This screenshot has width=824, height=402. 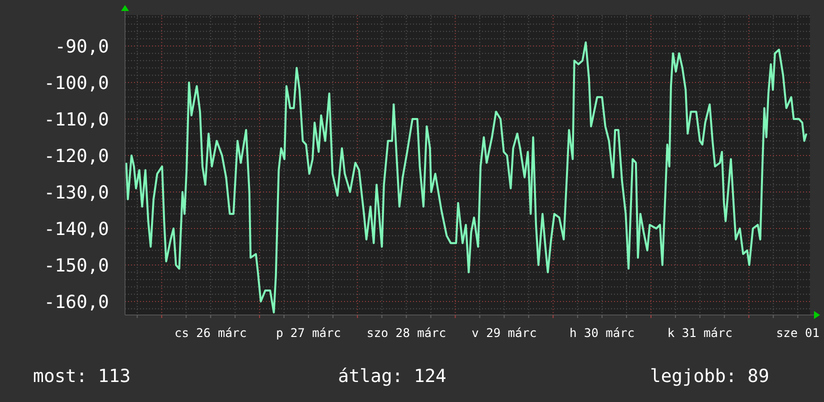 I want to click on y-tick-label: -110,0, so click(x=76, y=119).